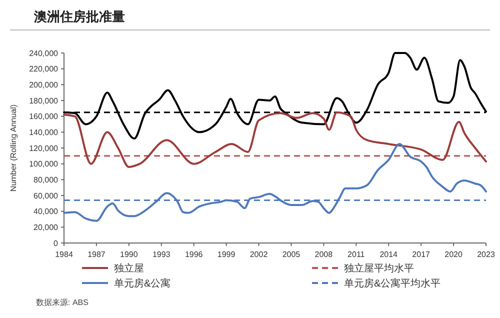 This screenshot has width=500, height=318. I want to click on y-tick-label: 100,000, so click(44, 164).